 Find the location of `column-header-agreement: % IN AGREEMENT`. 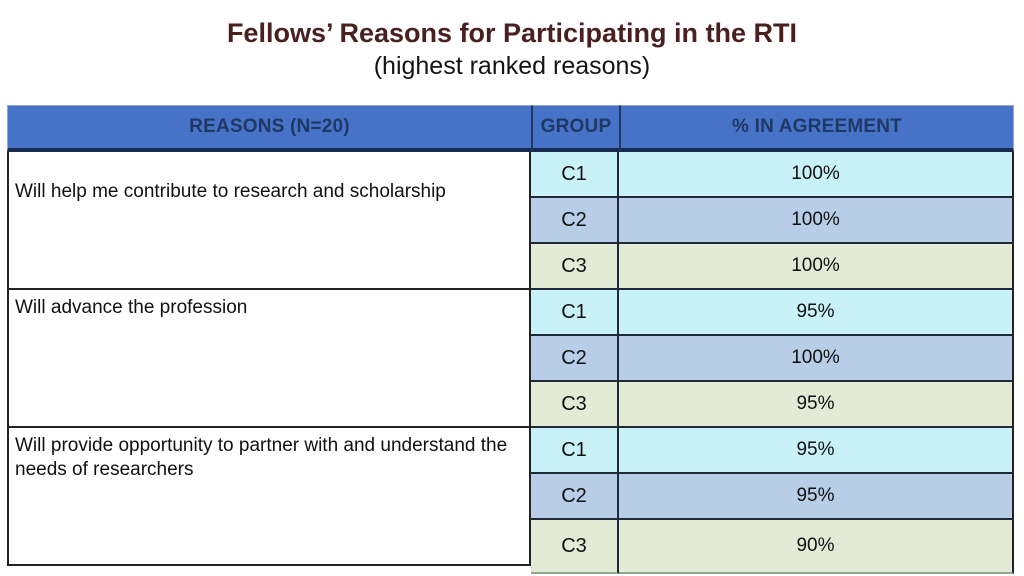

column-header-agreement: % IN AGREEMENT is located at coordinates (816, 128).